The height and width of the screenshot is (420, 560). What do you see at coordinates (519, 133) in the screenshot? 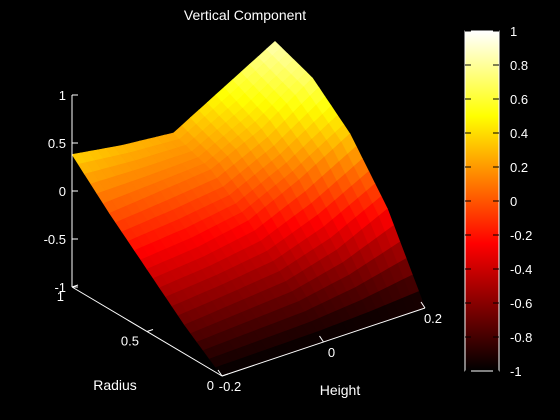
I see `colorbar-tick-label: 0.4` at bounding box center [519, 133].